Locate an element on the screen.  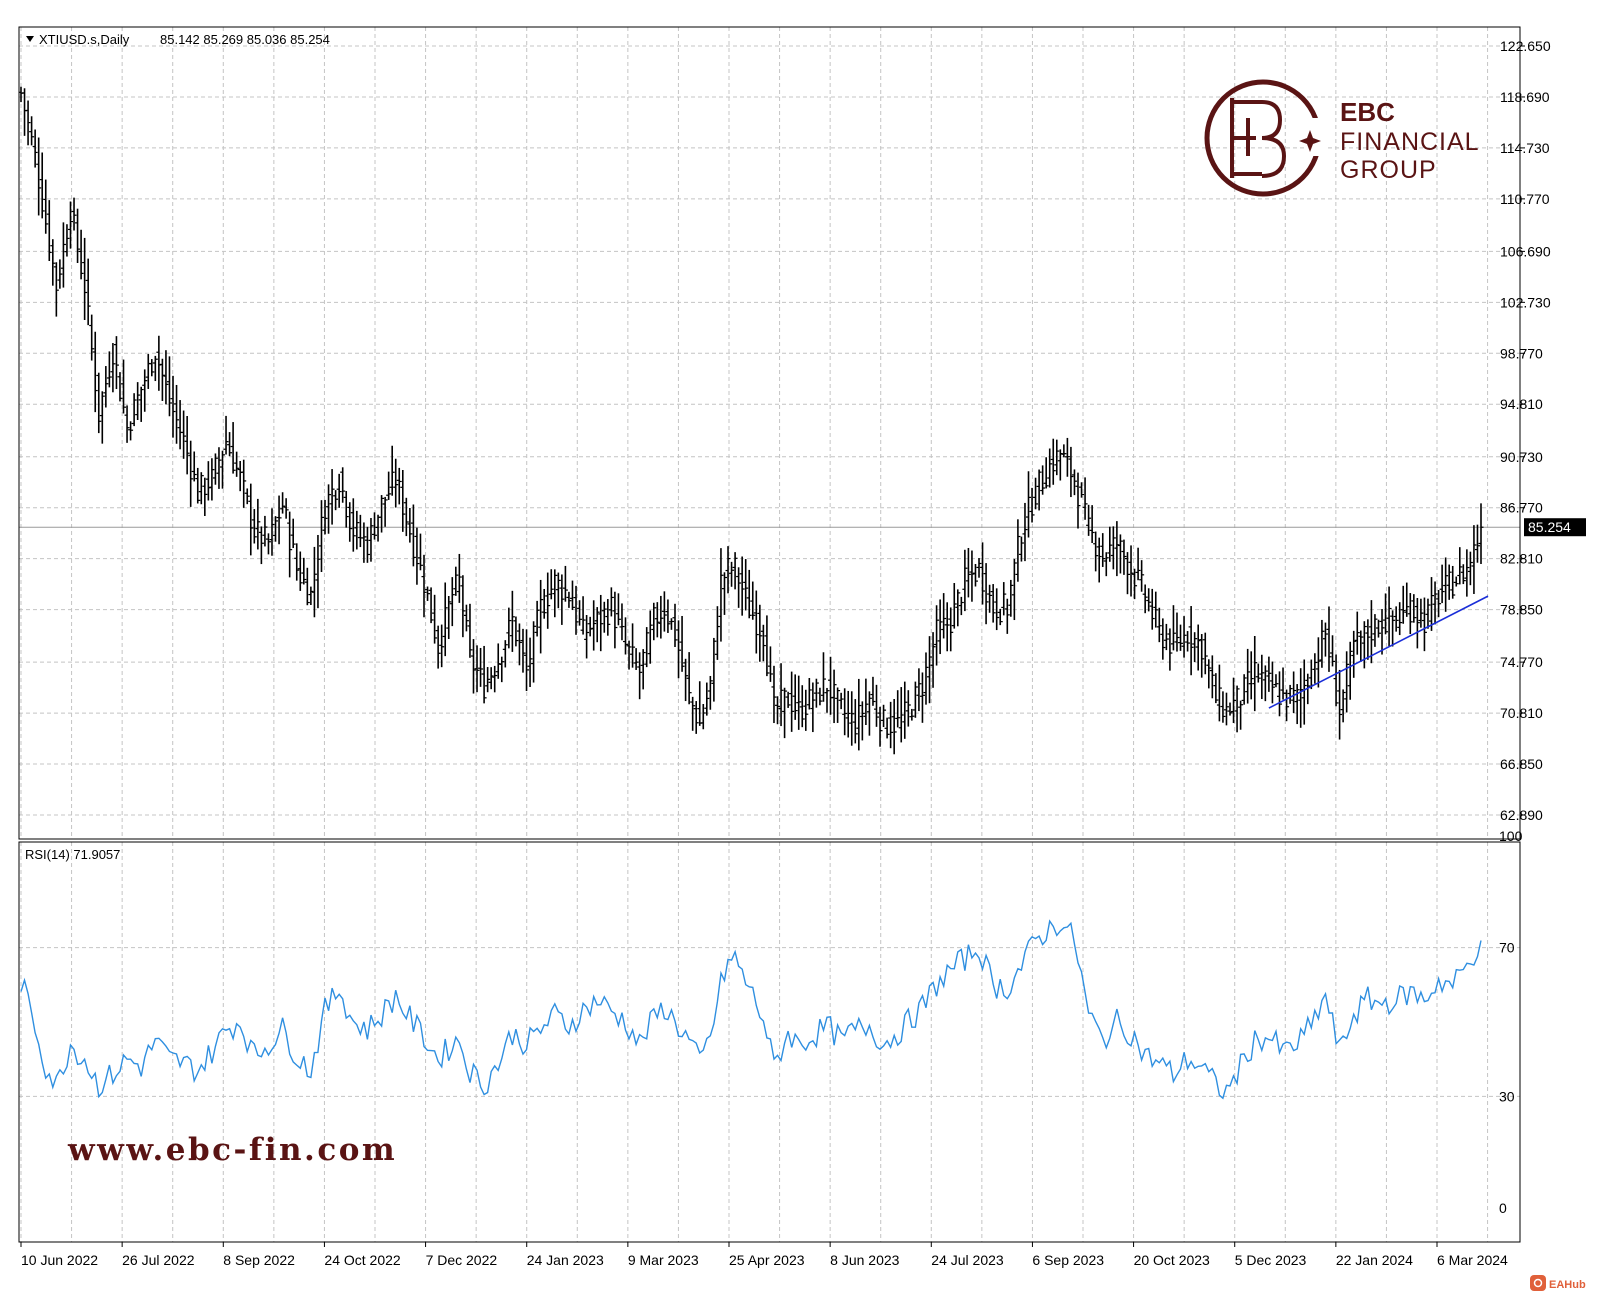
price-tick-label: 90.730 is located at coordinates (1521, 457).